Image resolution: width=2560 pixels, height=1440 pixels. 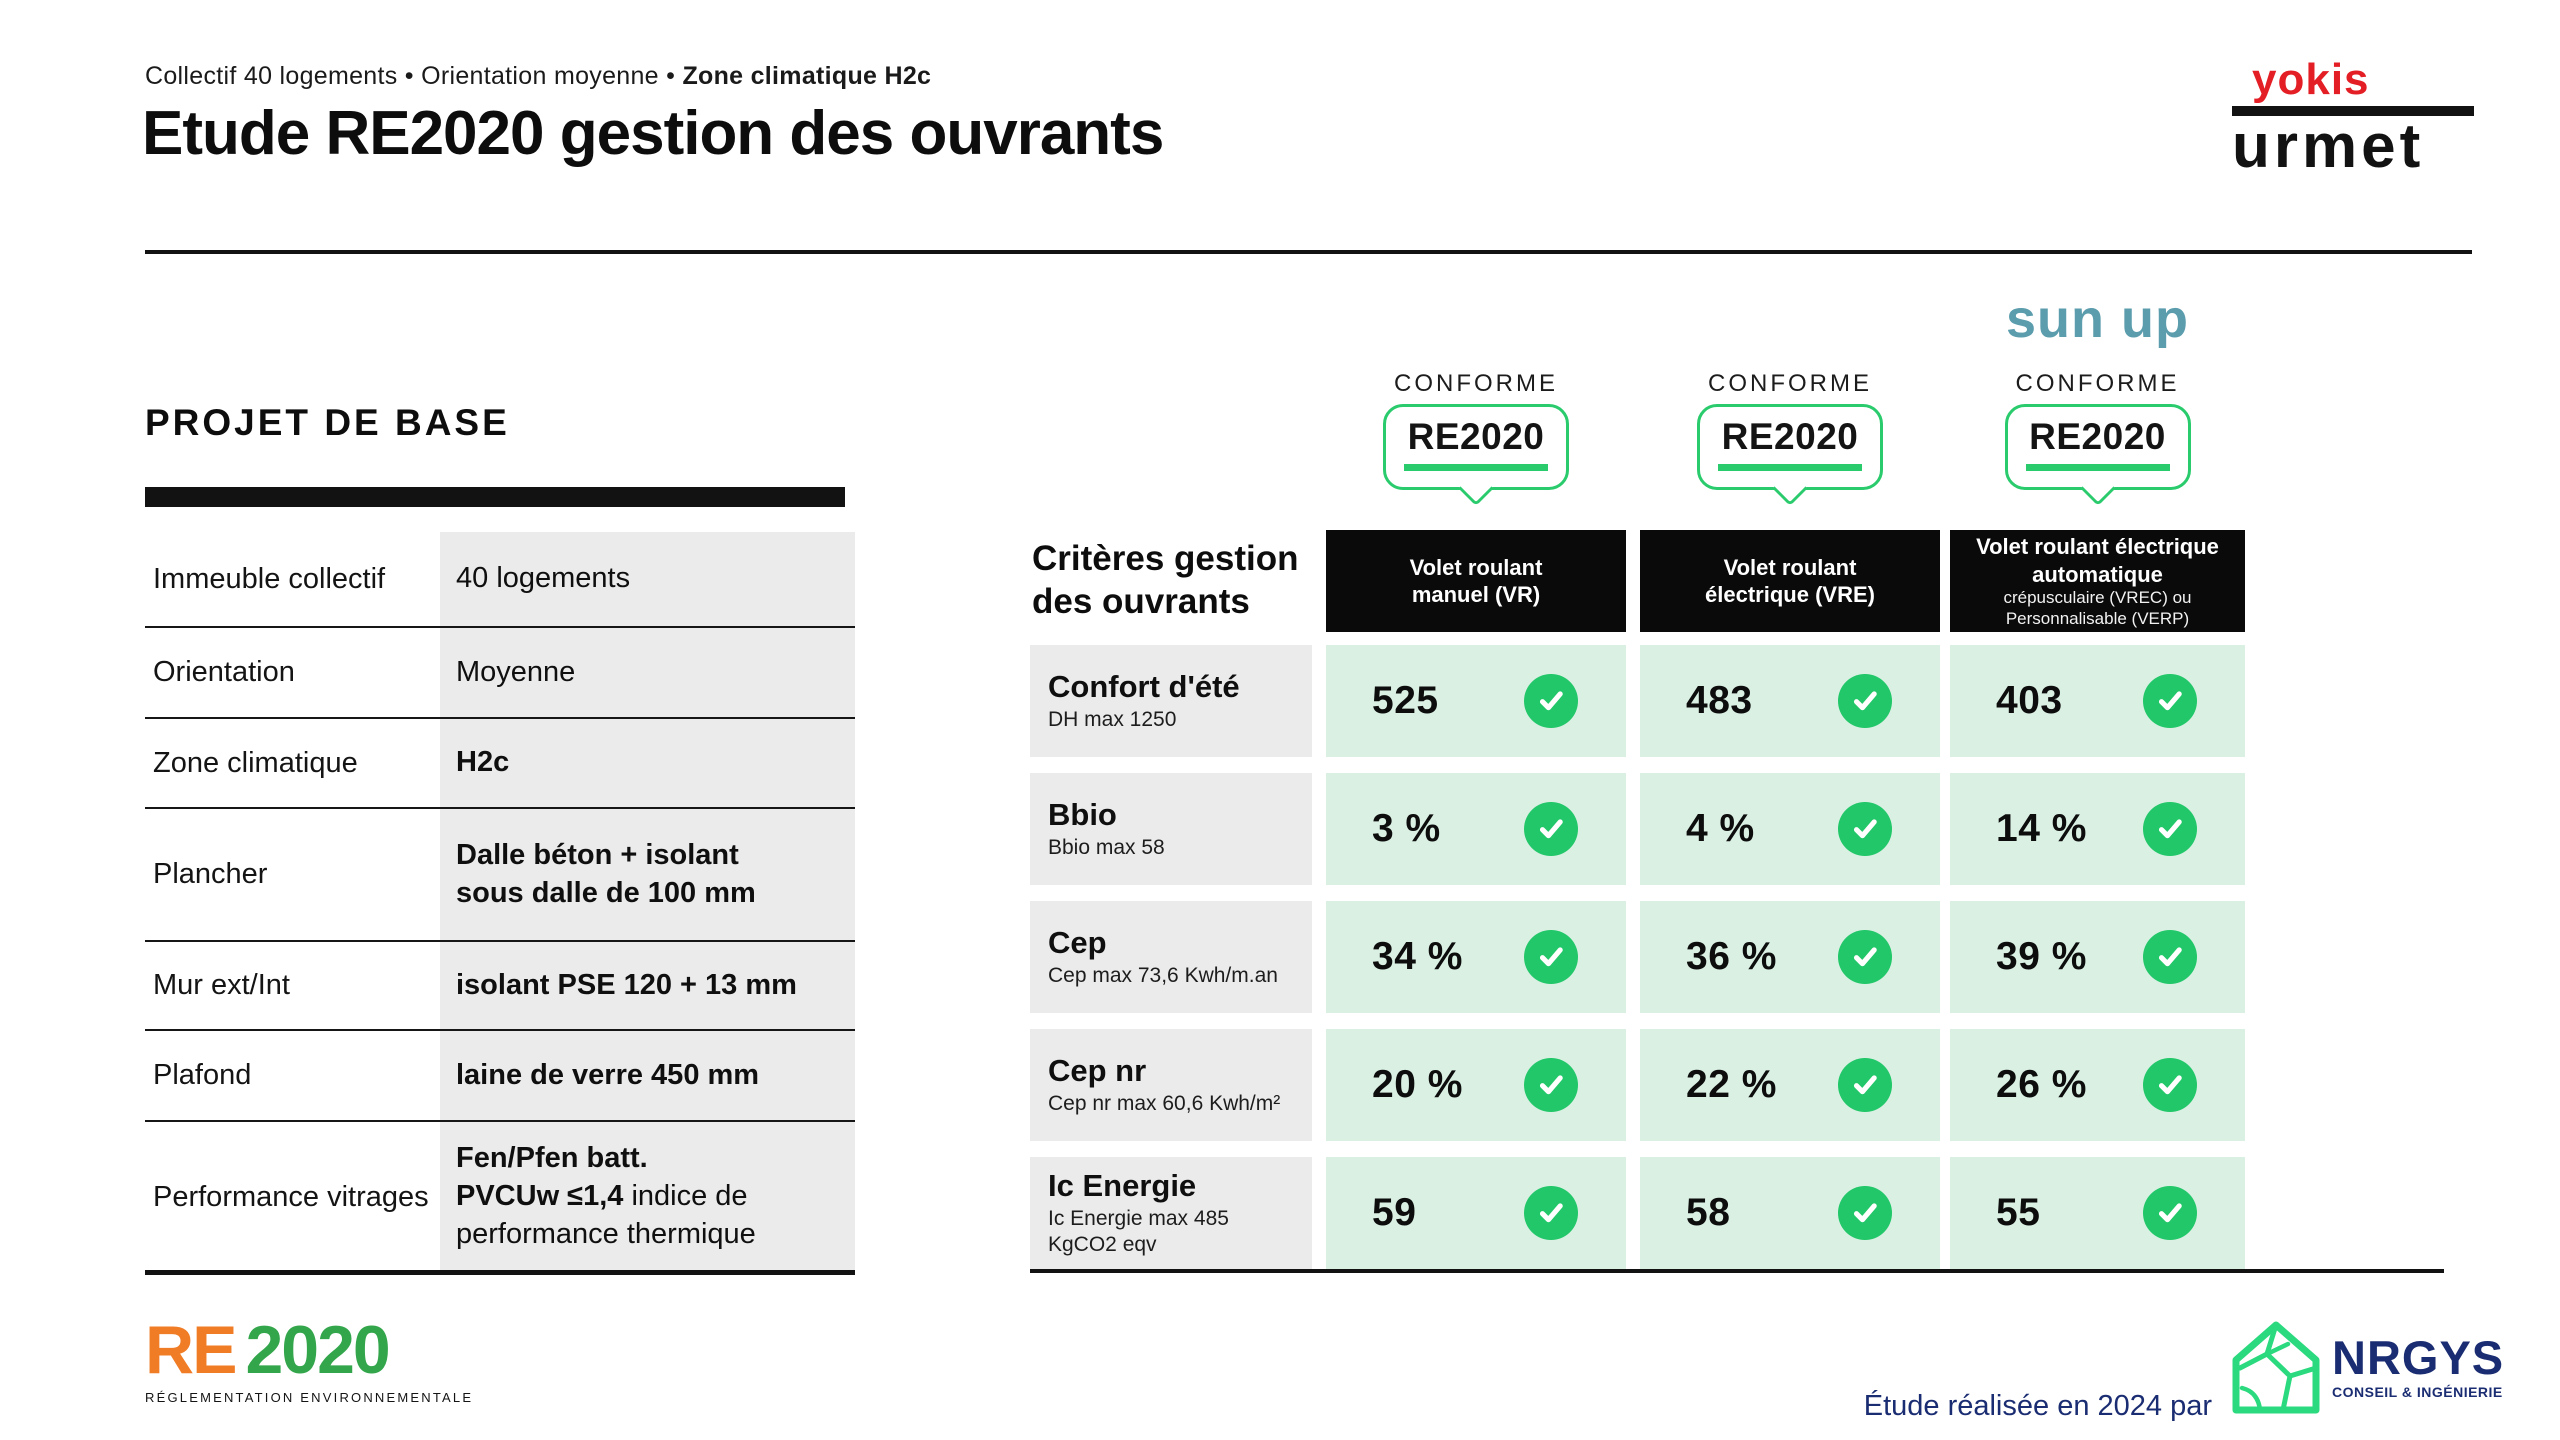 I want to click on criteria-threshold-line: Cep nr max 60,6 Kwh/m², so click(x=1164, y=1103).